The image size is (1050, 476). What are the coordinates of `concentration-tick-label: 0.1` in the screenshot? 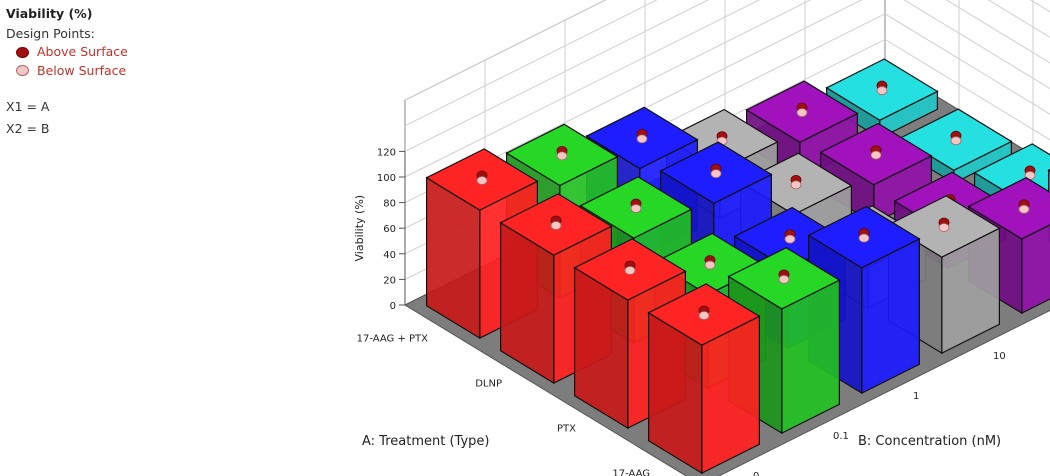 It's located at (841, 436).